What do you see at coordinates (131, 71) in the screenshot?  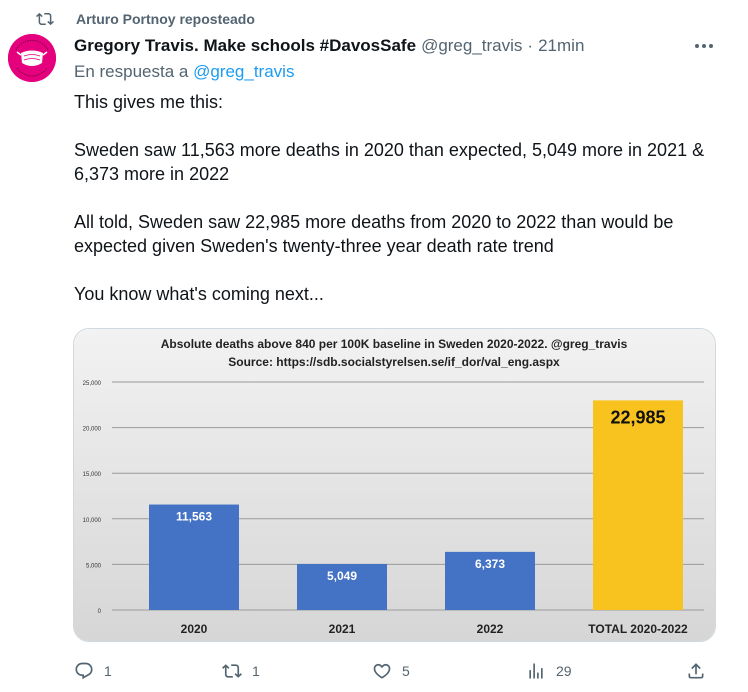 I see `reply-prefix: En respuesta a` at bounding box center [131, 71].